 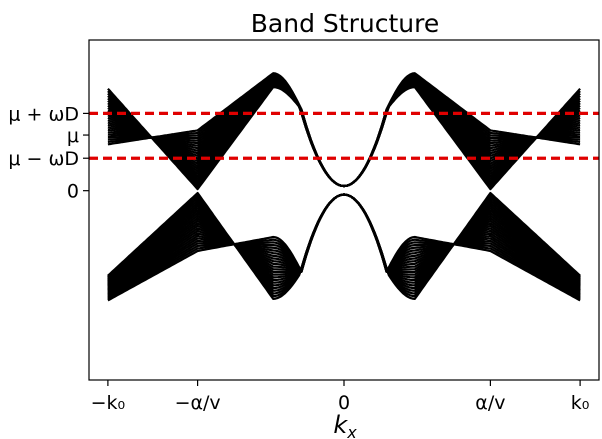 I want to click on x-tick-label-5: k₀, so click(x=580, y=403).